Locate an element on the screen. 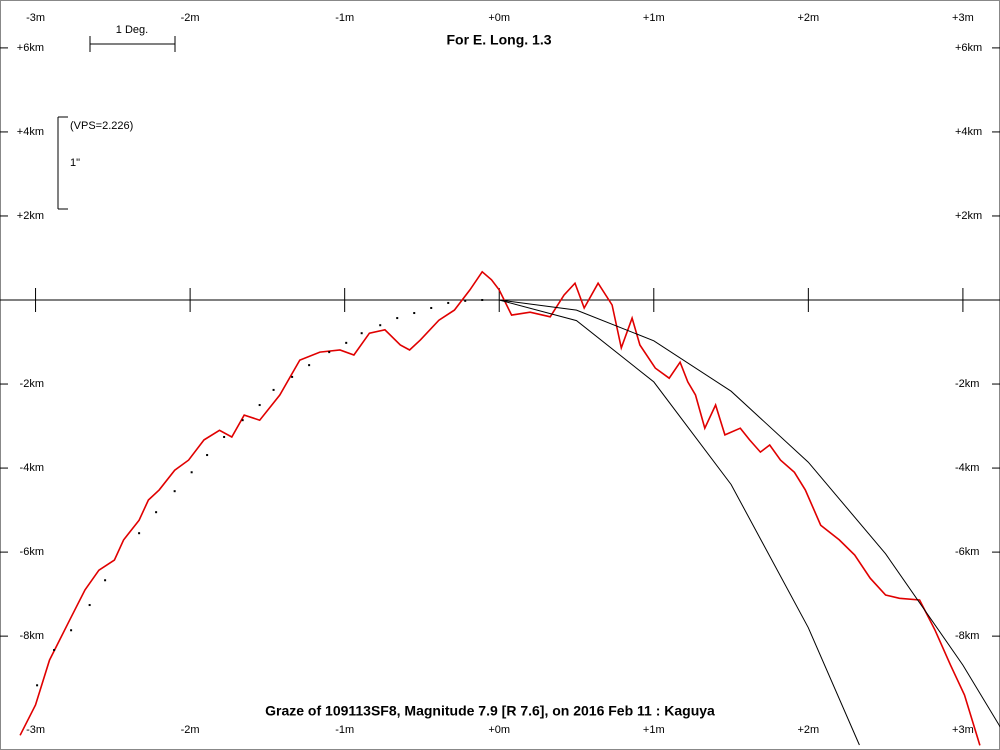  chart-title: For E. Long. 1.3 is located at coordinates (498, 40).